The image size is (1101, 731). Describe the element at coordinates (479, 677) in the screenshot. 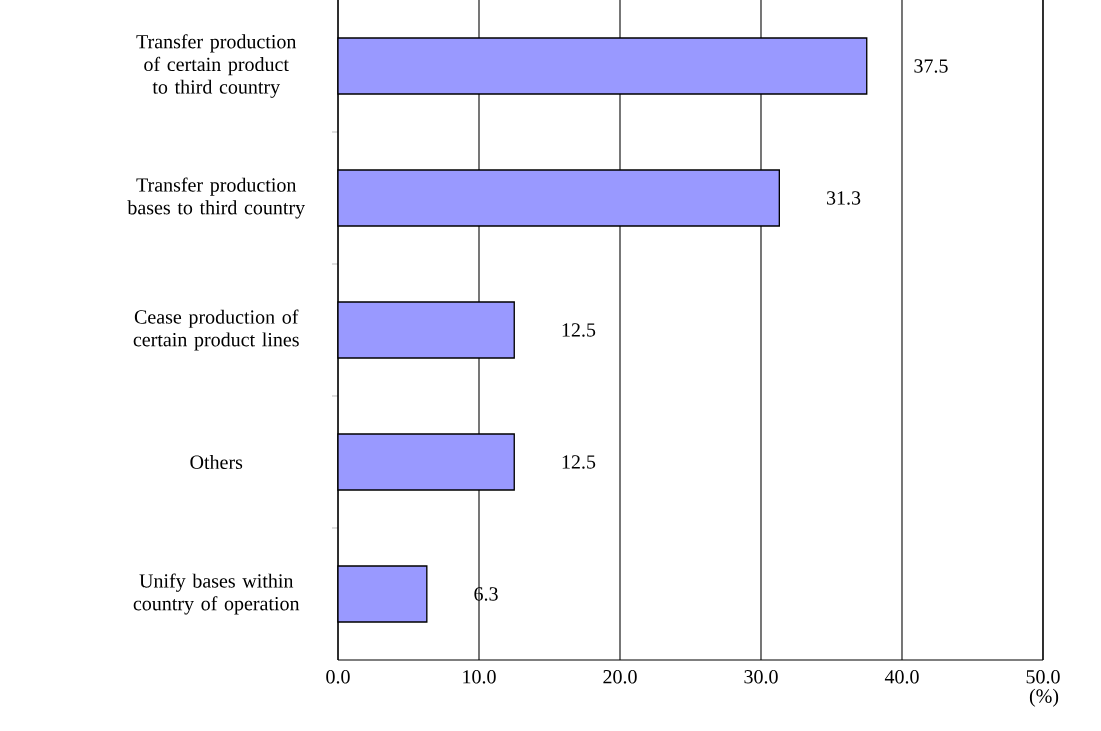

I see `x-tick-label: 10.0` at that location.